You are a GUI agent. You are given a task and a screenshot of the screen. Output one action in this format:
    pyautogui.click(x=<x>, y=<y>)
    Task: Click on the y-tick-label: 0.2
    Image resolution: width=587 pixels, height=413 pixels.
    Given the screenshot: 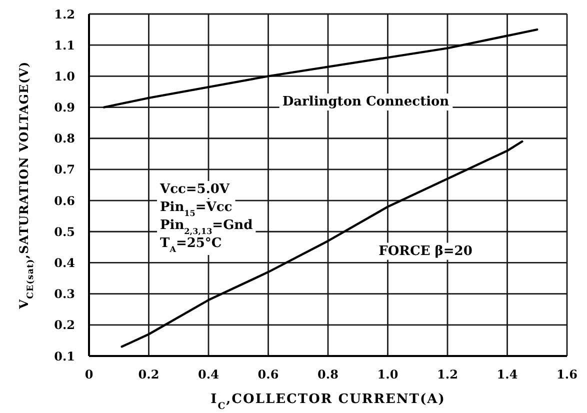 What is the action you would take?
    pyautogui.click(x=64, y=325)
    